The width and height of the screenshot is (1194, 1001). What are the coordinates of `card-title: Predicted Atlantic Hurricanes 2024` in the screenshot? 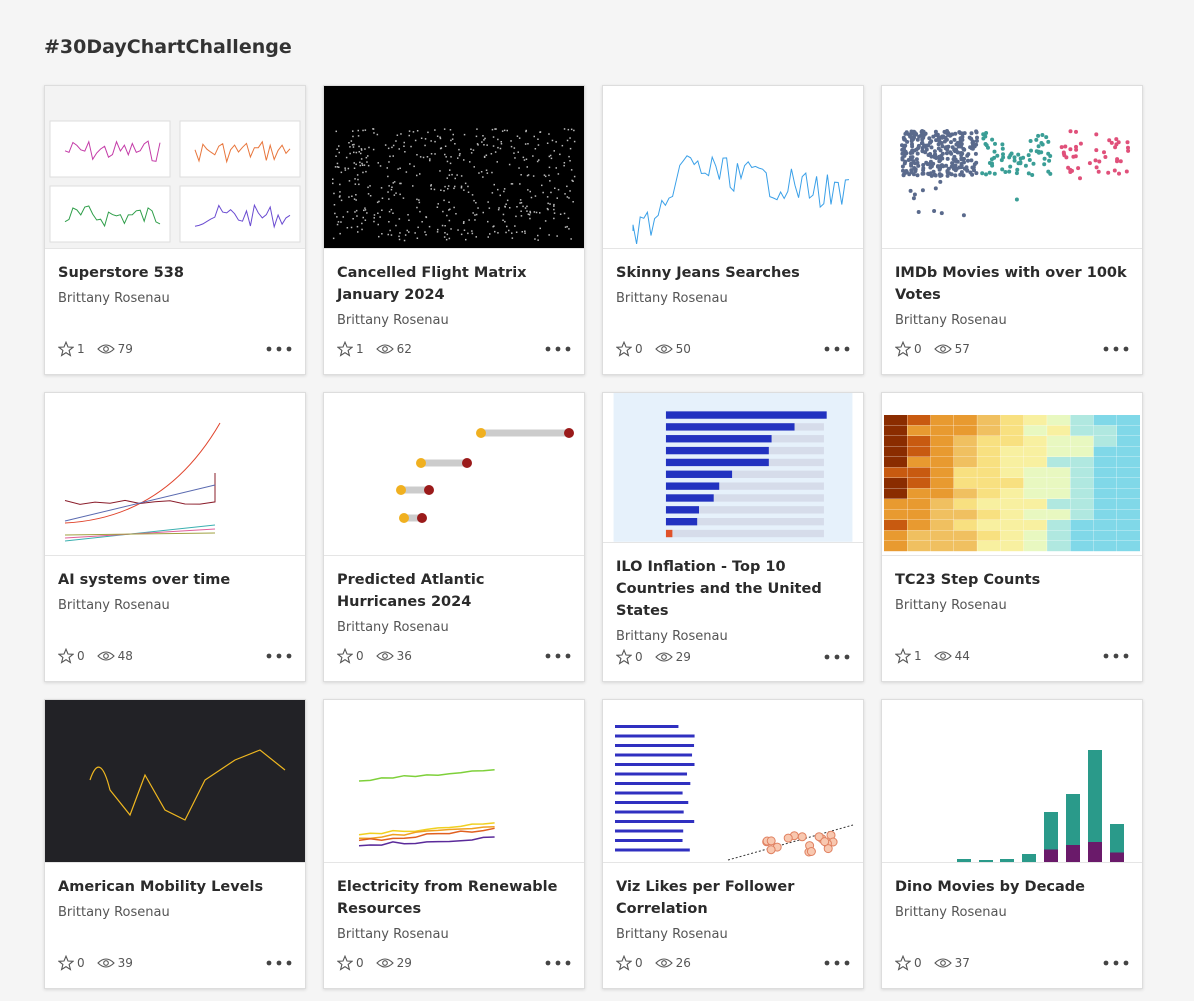 It's located at (411, 591).